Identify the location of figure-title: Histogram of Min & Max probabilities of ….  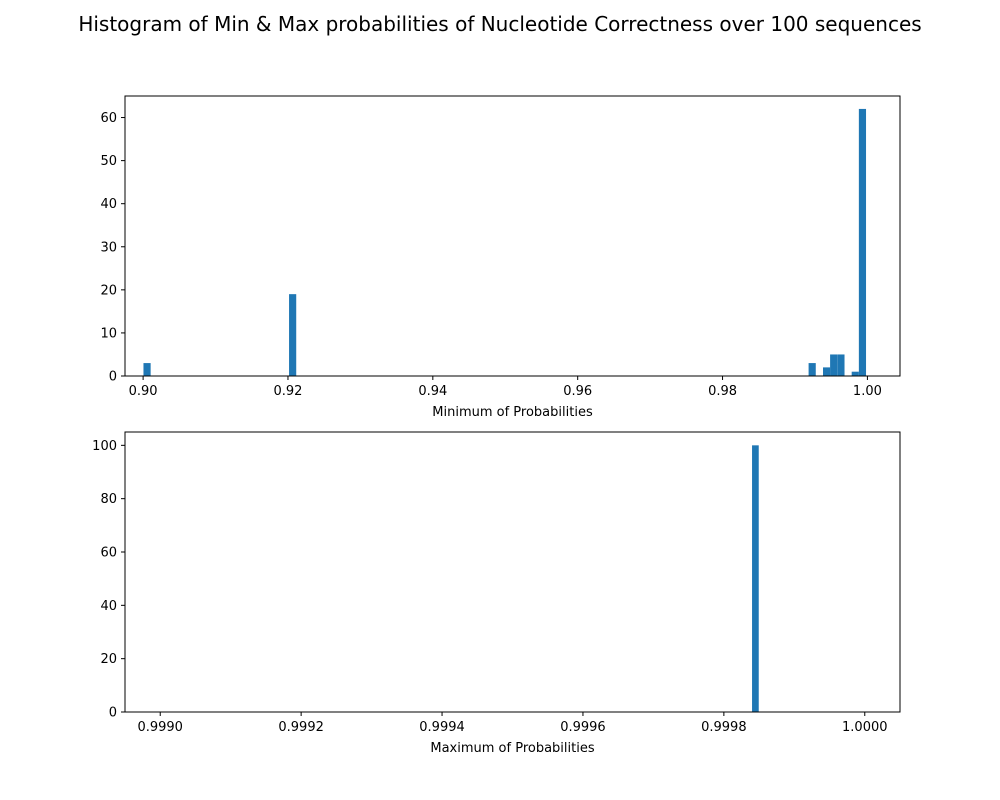
(500, 24).